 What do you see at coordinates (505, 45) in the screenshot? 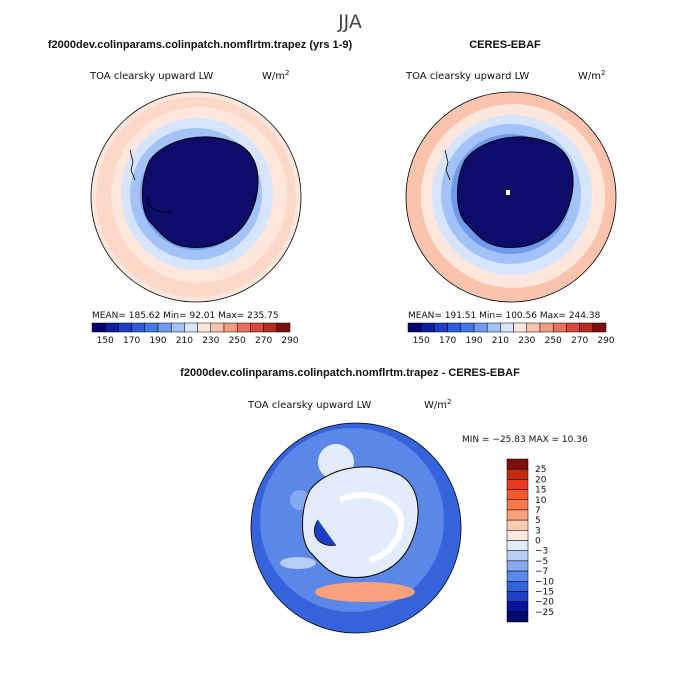
I see `panel-obs-header: CERES-EBAF` at bounding box center [505, 45].